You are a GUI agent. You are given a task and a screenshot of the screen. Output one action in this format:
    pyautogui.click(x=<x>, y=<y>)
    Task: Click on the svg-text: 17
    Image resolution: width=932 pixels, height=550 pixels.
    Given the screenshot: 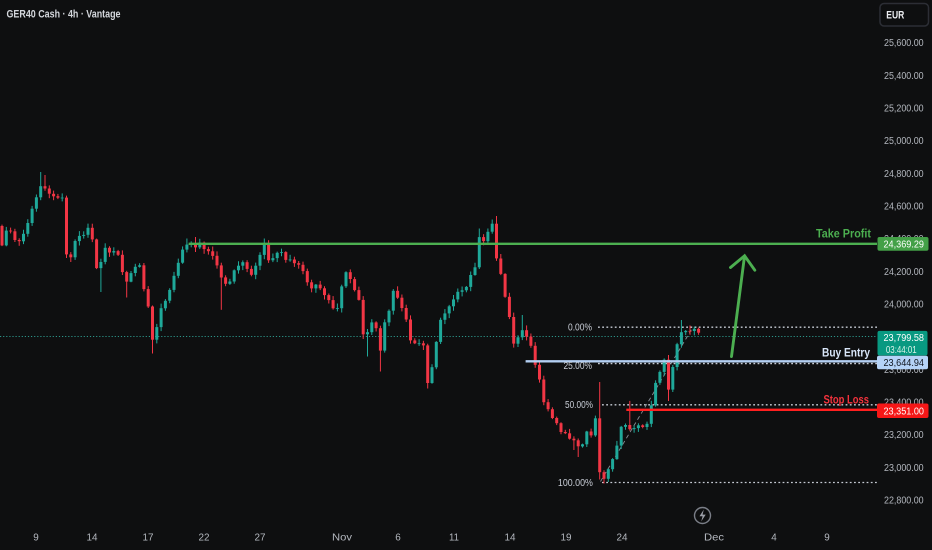 What is the action you would take?
    pyautogui.click(x=148, y=538)
    